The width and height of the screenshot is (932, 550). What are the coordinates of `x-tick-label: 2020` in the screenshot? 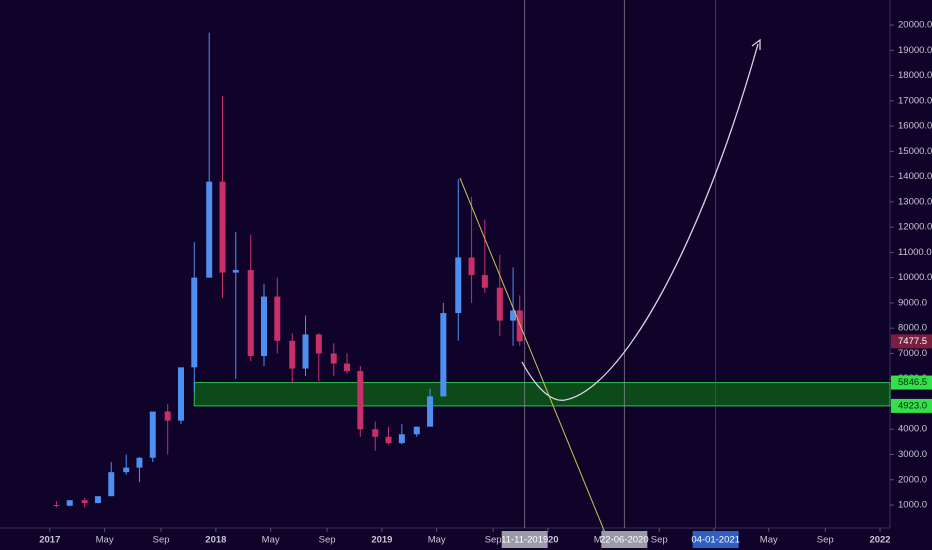 It's located at (547, 540).